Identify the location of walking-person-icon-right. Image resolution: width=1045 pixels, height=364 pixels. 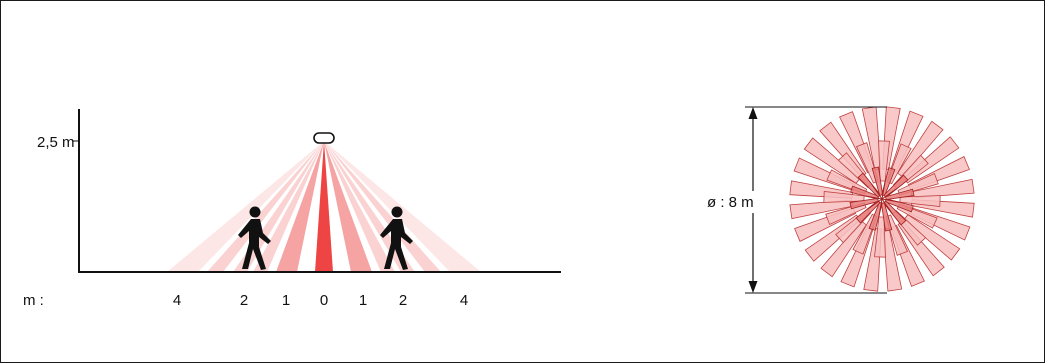
(396, 238).